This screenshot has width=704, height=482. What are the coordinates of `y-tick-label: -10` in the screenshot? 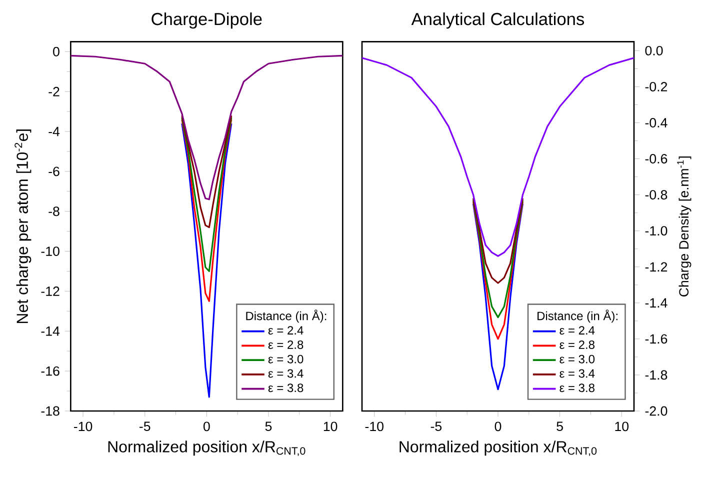 It's located at (50, 251).